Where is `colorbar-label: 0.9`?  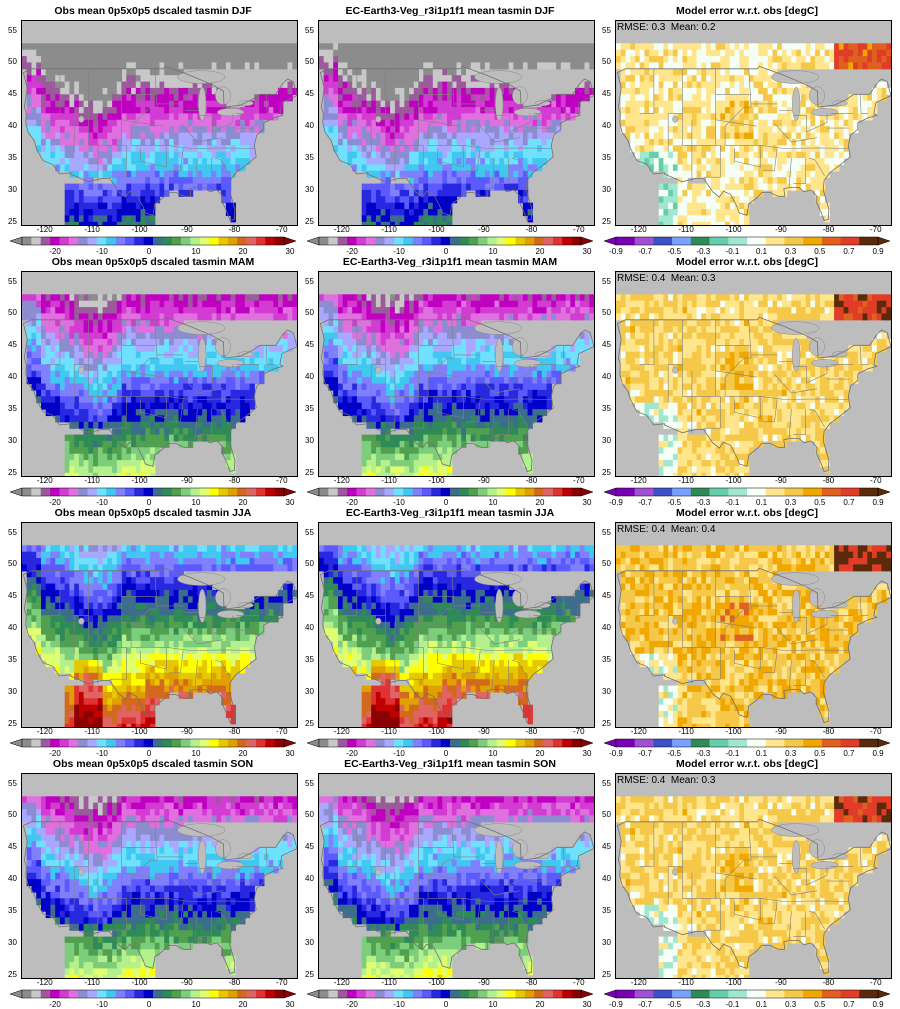 colorbar-label: 0.9 is located at coordinates (878, 1004).